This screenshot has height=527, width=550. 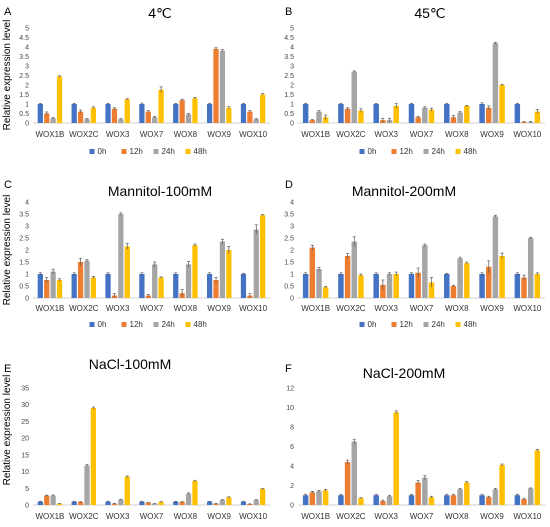 I want to click on x-category-label: WOX1B, so click(x=315, y=134).